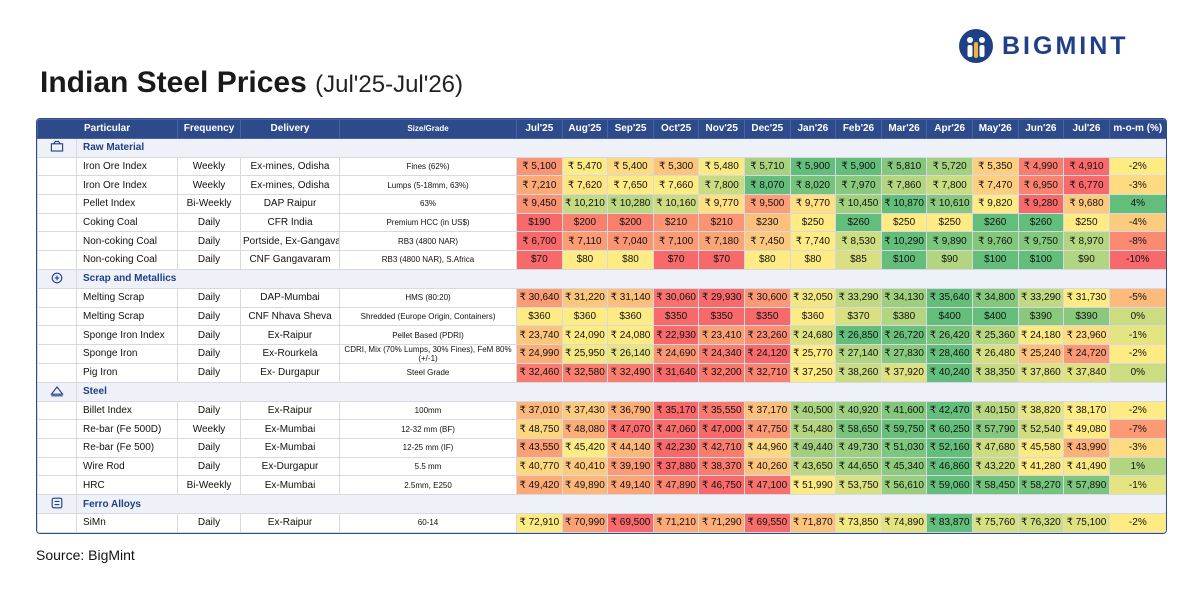  I want to click on price: $370, so click(858, 316).